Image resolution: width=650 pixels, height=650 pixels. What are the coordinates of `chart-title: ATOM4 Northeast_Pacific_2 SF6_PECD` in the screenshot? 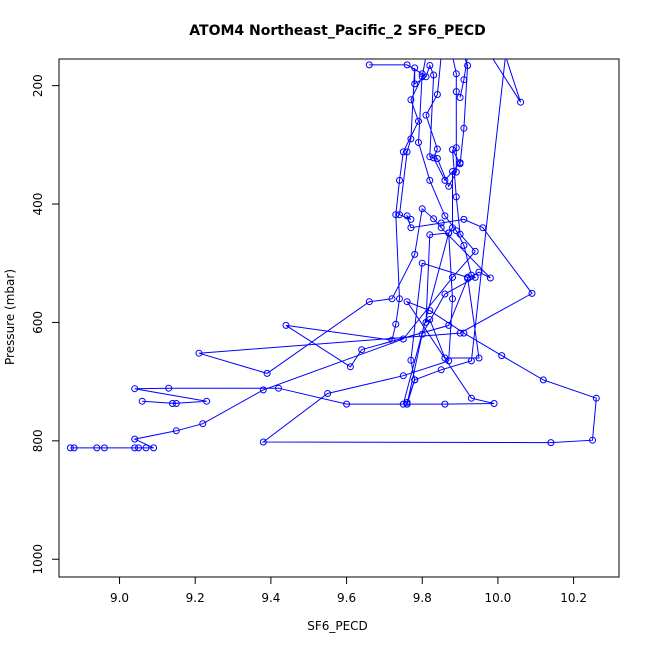 It's located at (337, 31).